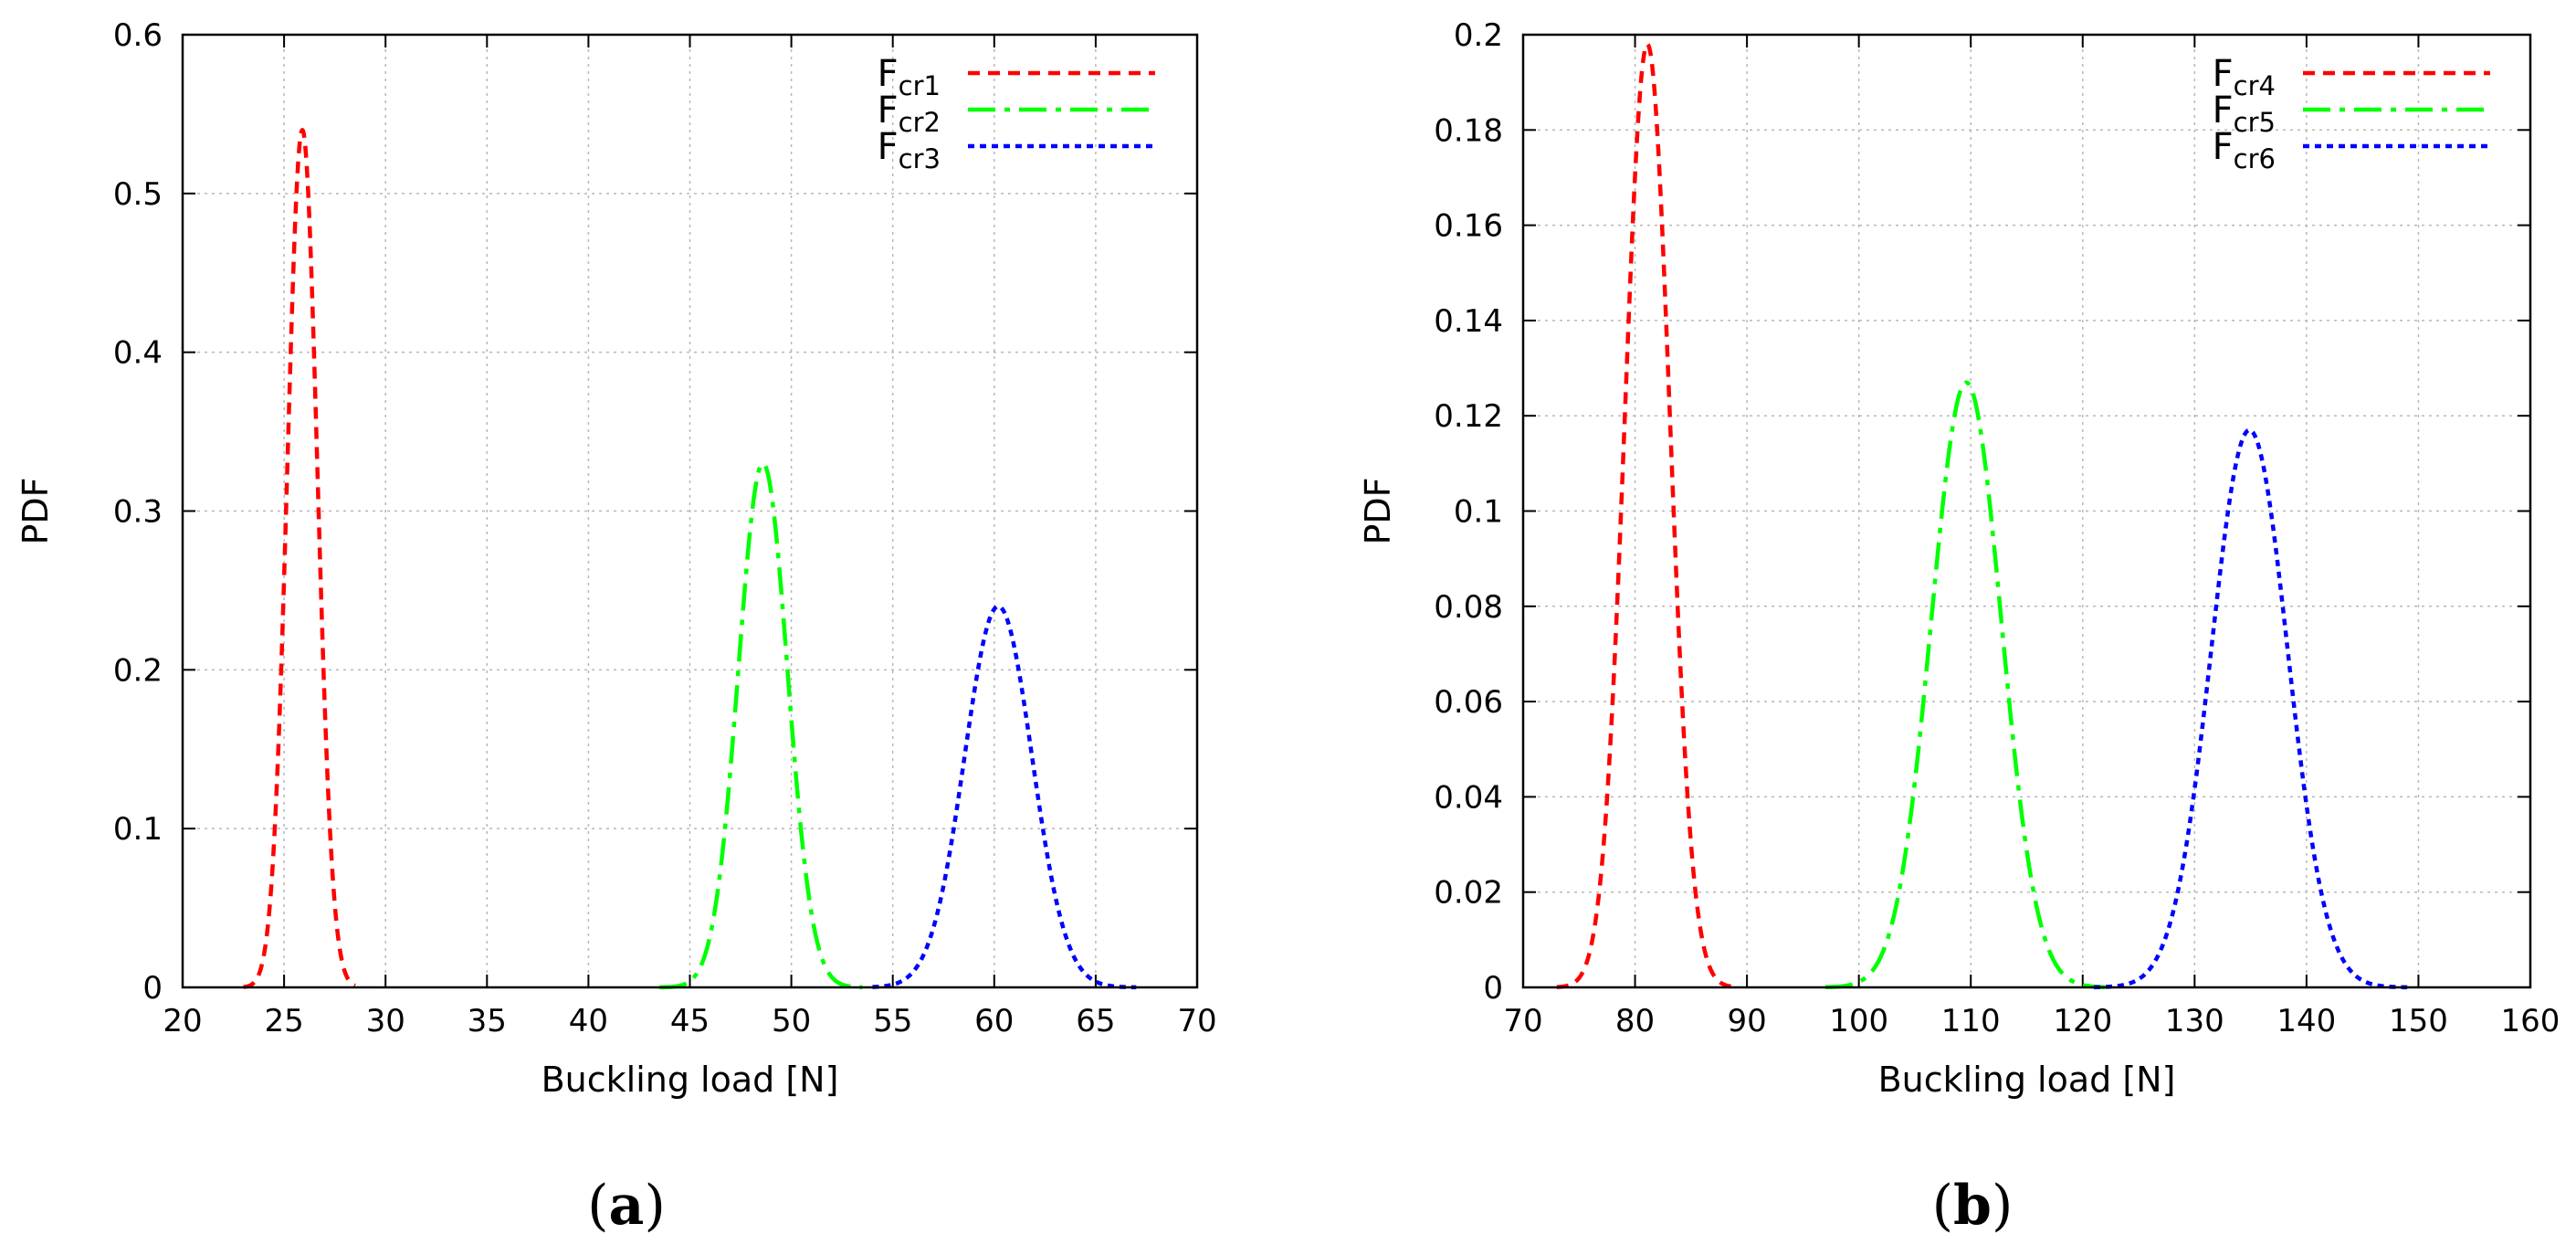 The width and height of the screenshot is (2576, 1255). I want to click on x-tick-label: 45, so click(690, 1021).